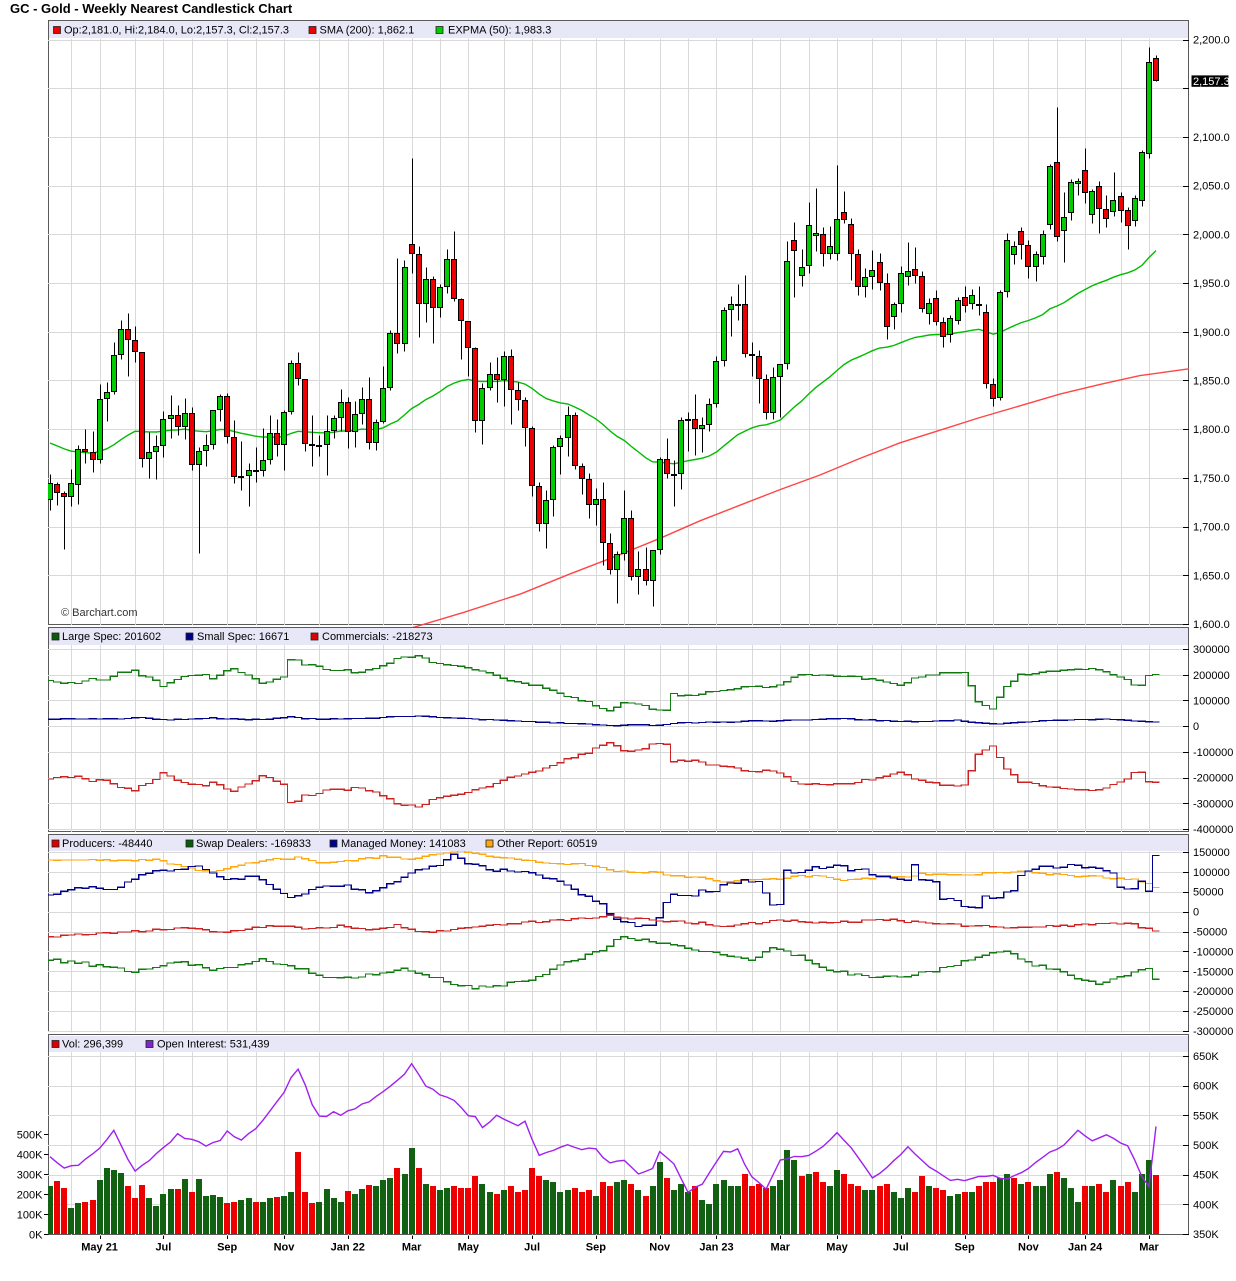  I want to click on svg-text: 1,800.0, so click(1211, 430).